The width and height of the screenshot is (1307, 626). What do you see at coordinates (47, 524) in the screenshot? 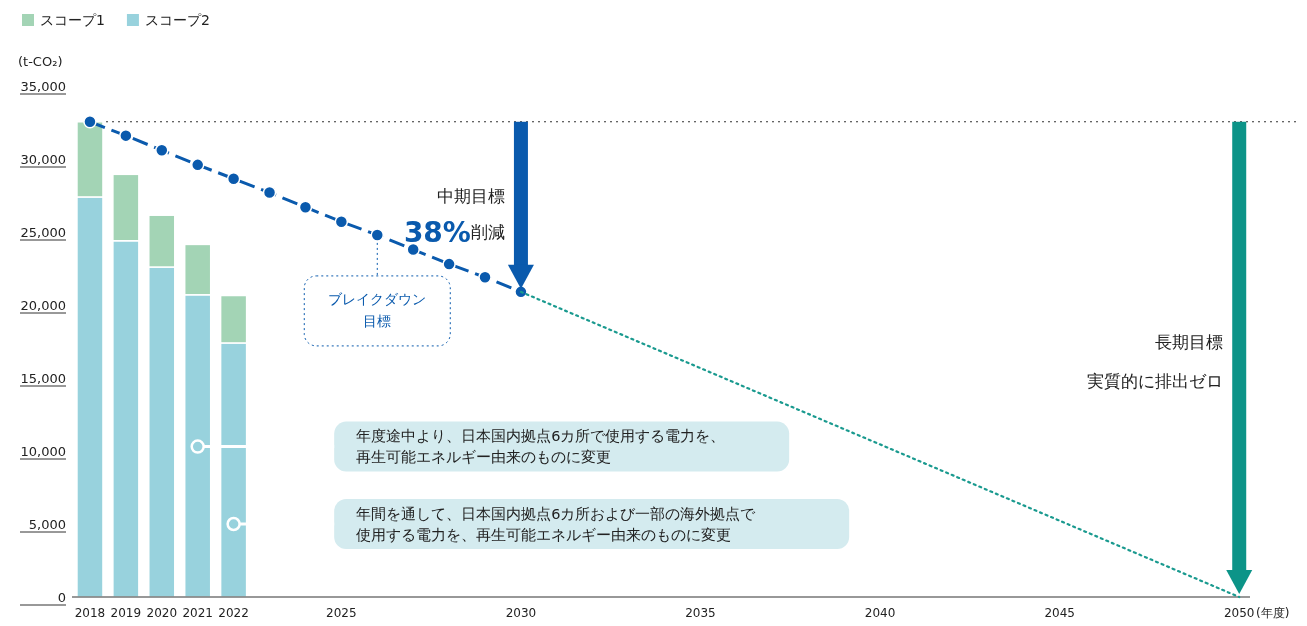
I see `y-tick-label: 5,000` at bounding box center [47, 524].